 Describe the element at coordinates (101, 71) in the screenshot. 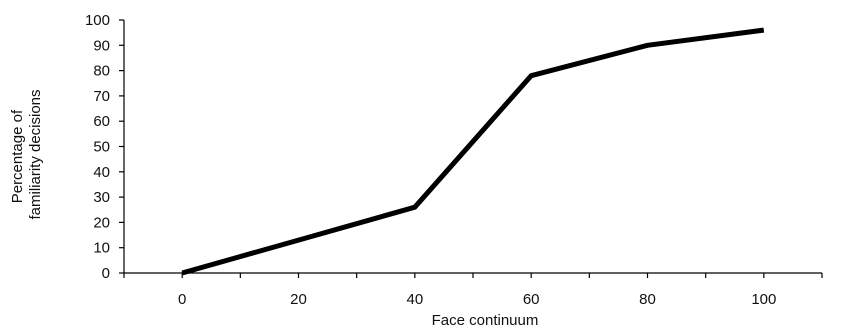

I see `y-tick-label: 80` at that location.